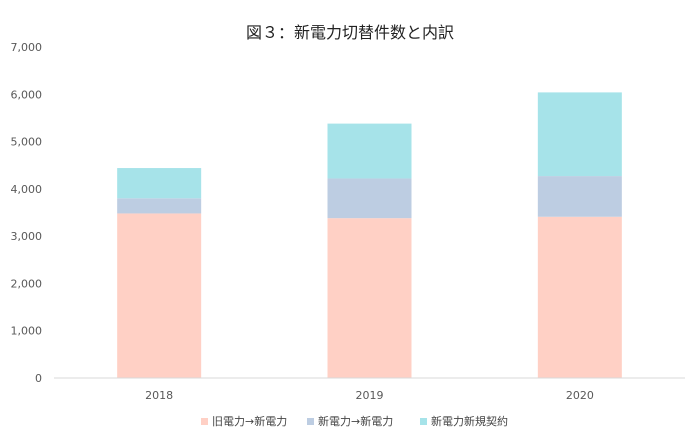 The width and height of the screenshot is (700, 441). What do you see at coordinates (27, 142) in the screenshot?
I see `y-tick-label: 5,000` at bounding box center [27, 142].